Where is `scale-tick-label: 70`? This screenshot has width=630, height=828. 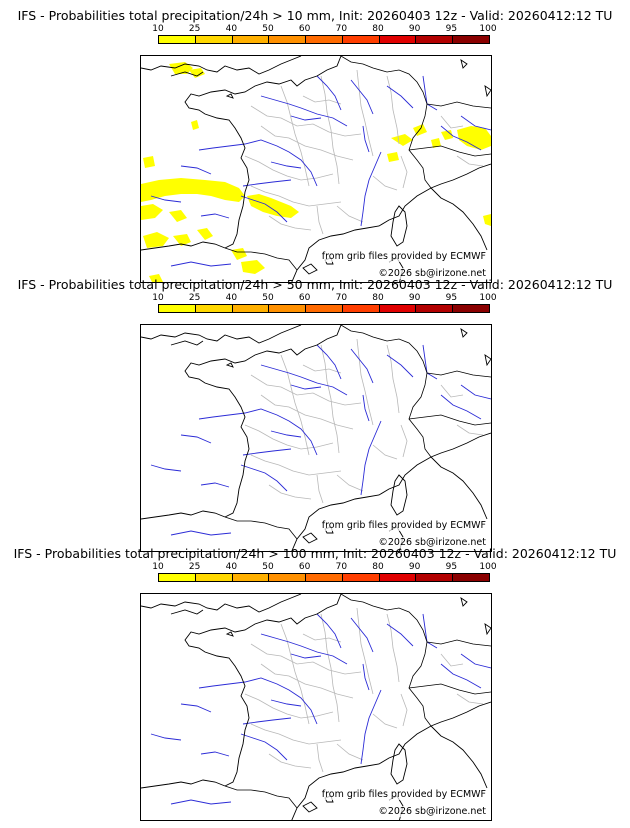 scale-tick-label: 70 is located at coordinates (341, 29).